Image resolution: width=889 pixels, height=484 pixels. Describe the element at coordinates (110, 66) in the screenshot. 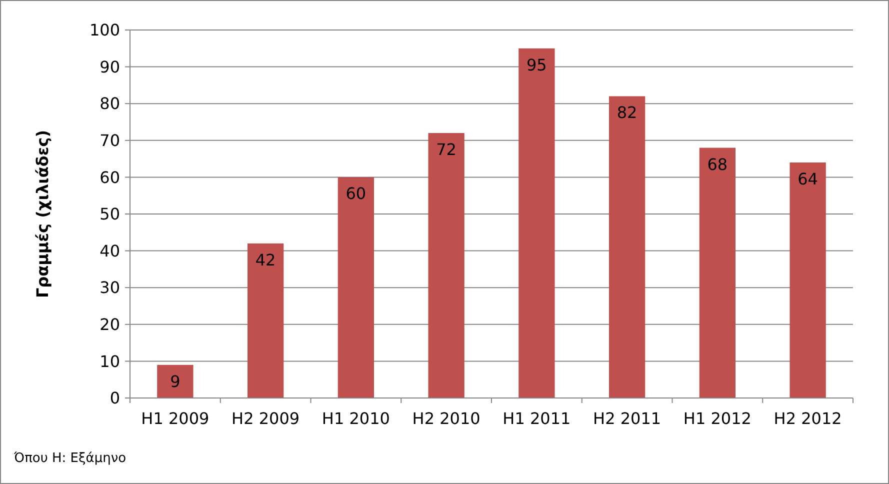

I see `y-tick-label: 90` at that location.